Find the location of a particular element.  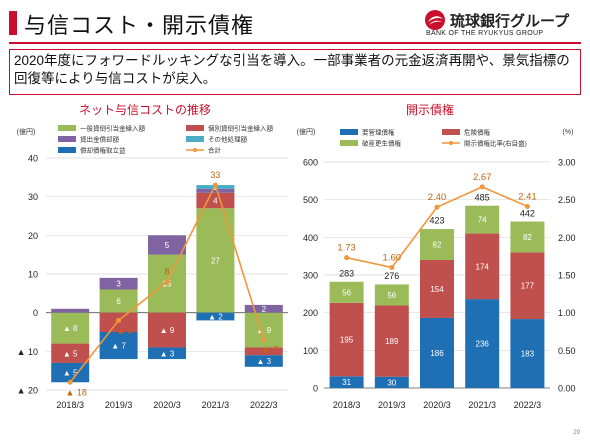

total-label: ▲ 18 is located at coordinates (75, 392).